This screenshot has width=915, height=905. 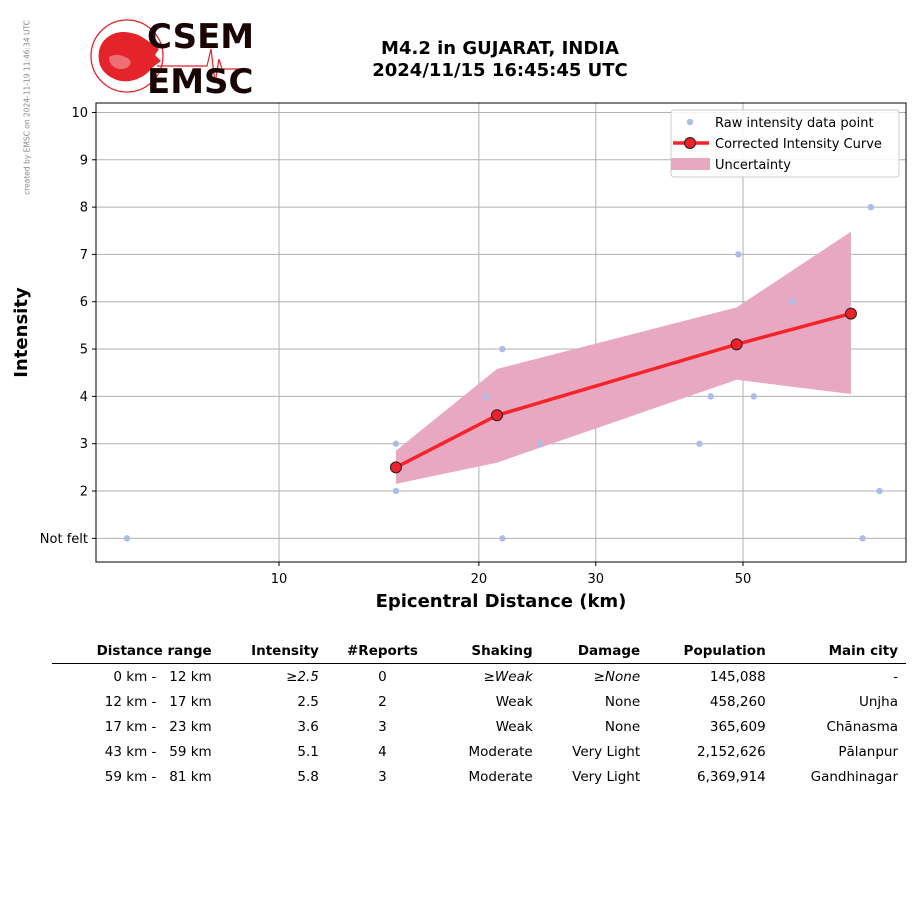 I want to click on cell-population: 2,152,626, so click(x=731, y=751).